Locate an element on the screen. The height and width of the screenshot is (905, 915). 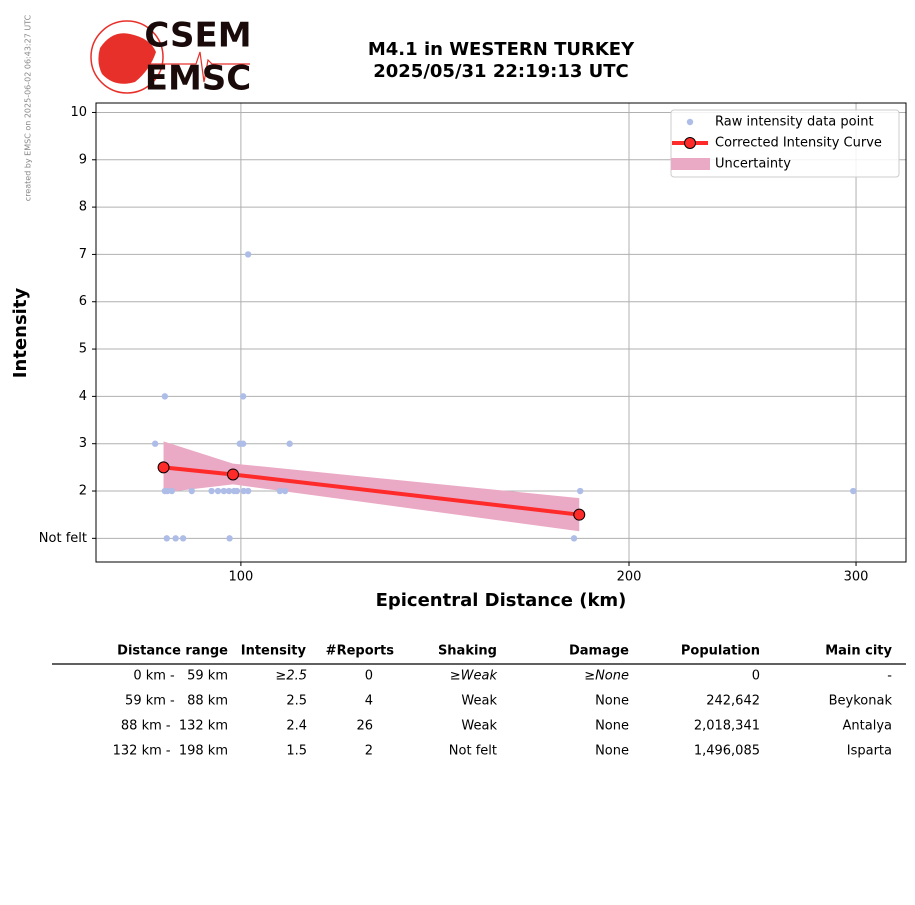
table-header: Distance range is located at coordinates (172, 651).